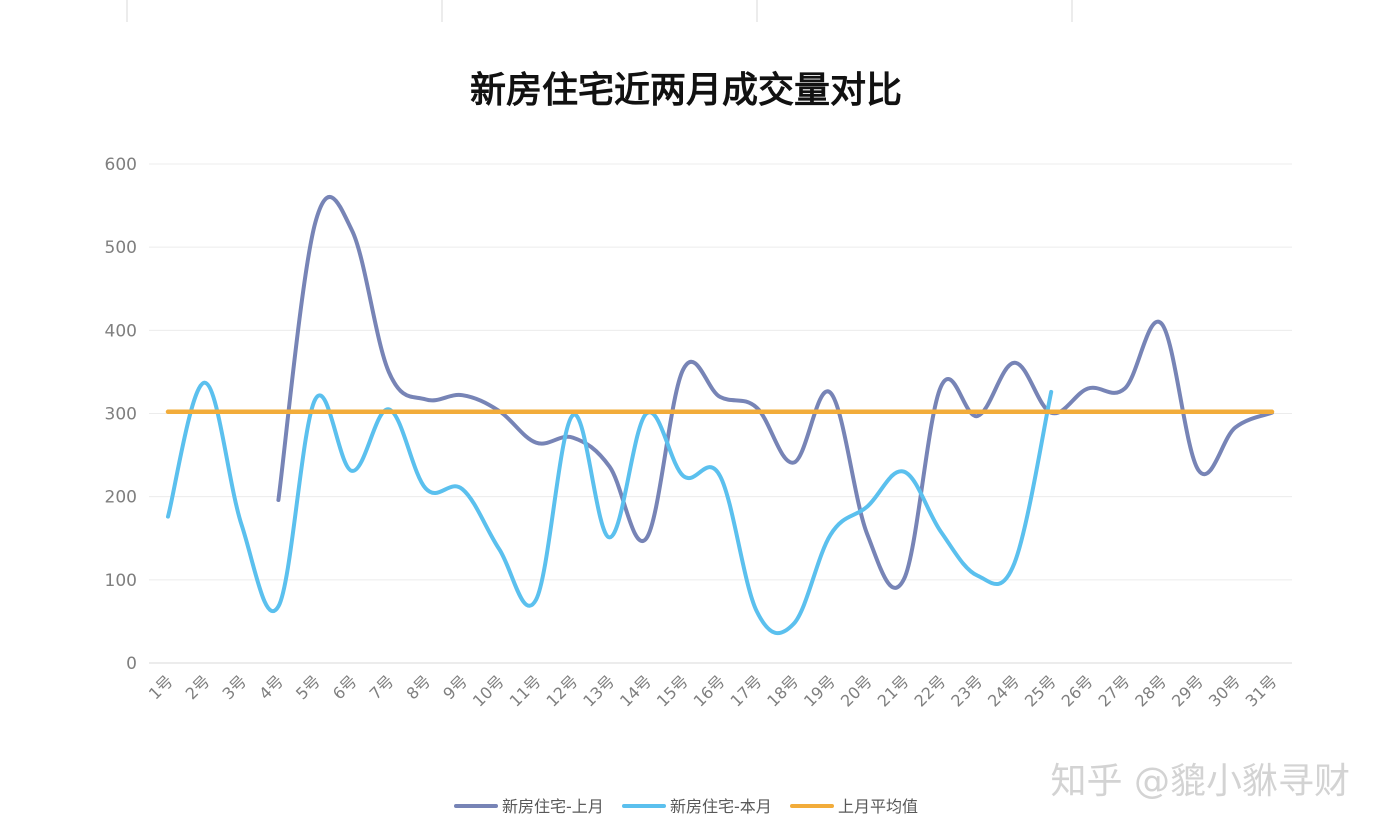 The height and width of the screenshot is (837, 1387). Describe the element at coordinates (599, 11) in the screenshot. I see `top-separators` at that location.